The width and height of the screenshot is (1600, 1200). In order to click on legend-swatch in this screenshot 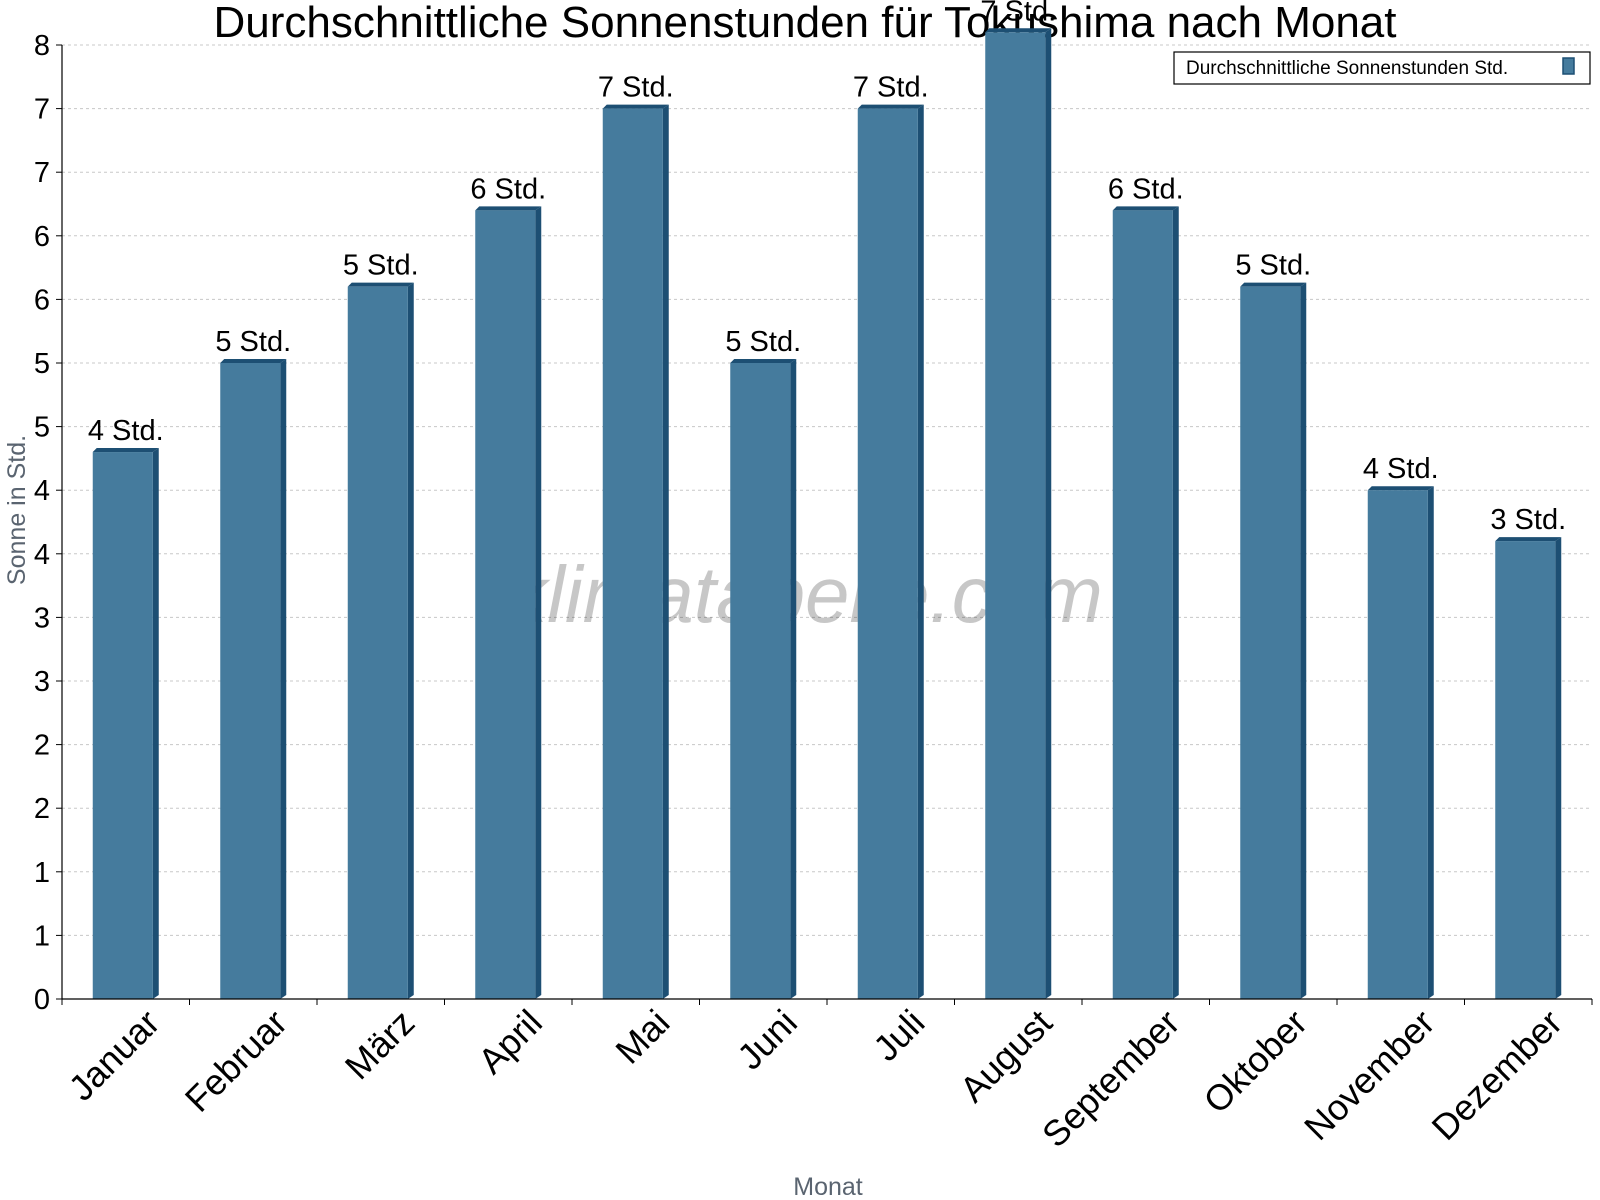, I will do `click(1568, 66)`.